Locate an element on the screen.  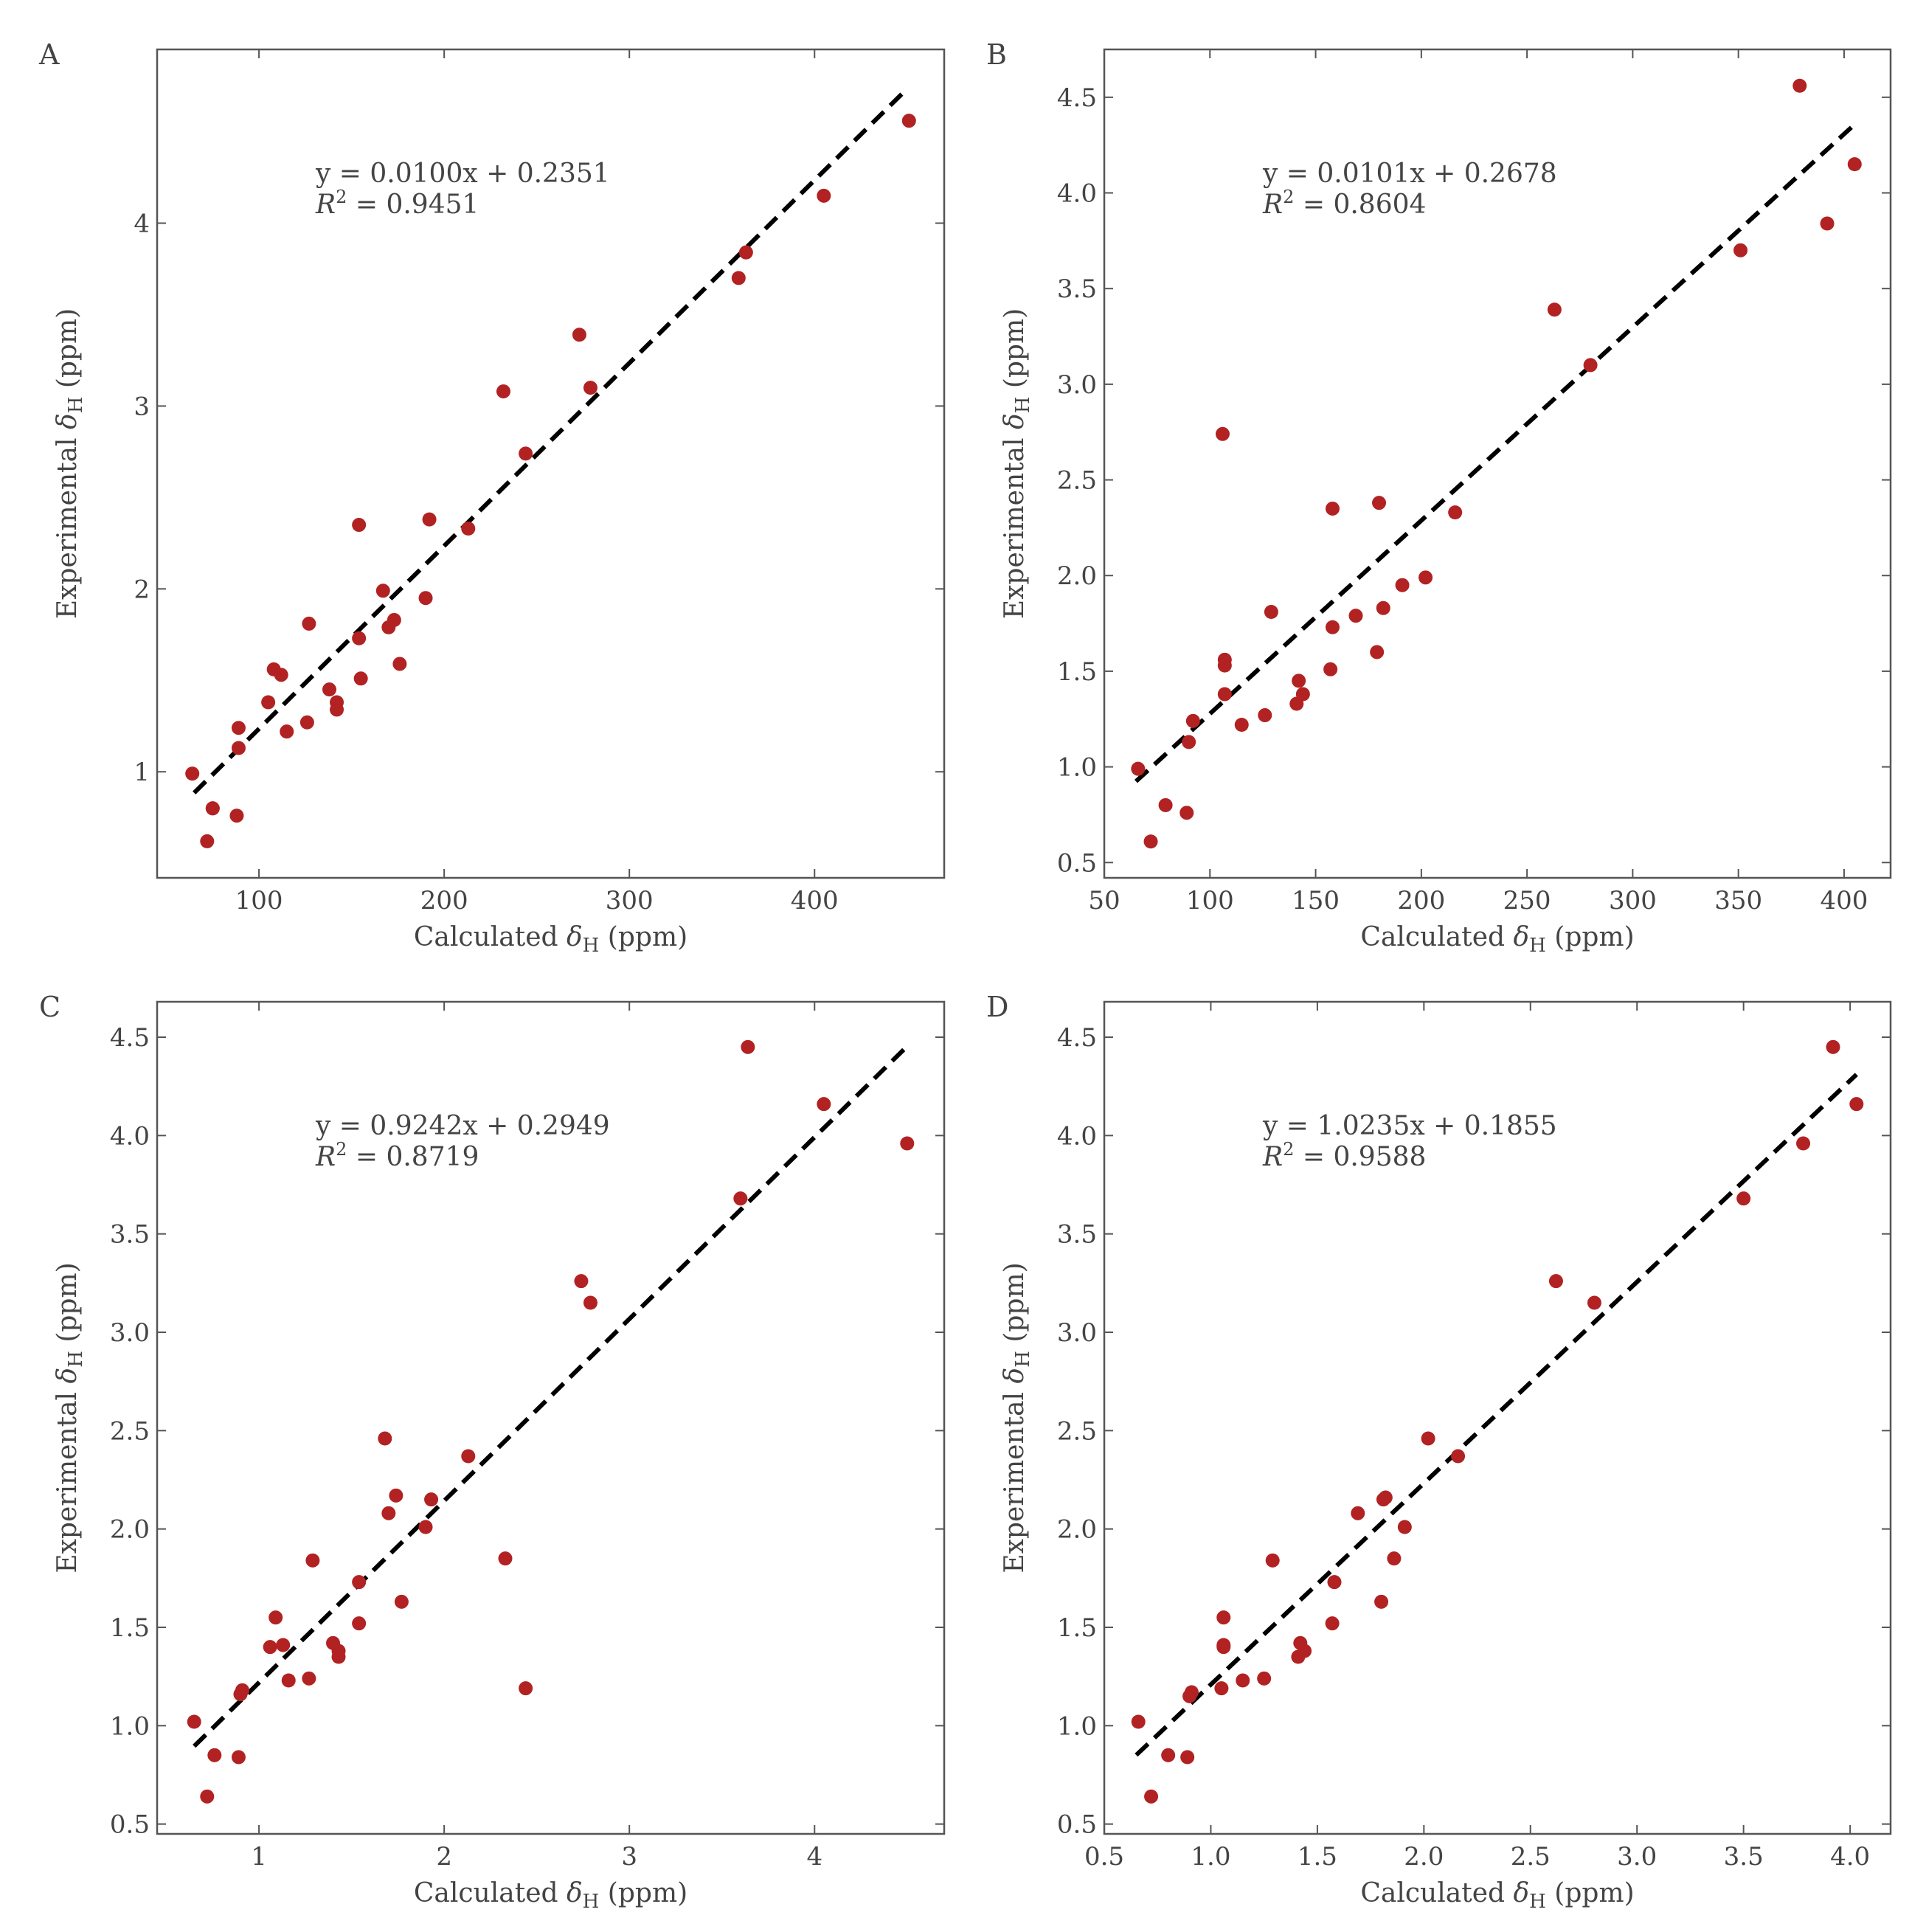
chart-a-fit-line is located at coordinates (551, 441).